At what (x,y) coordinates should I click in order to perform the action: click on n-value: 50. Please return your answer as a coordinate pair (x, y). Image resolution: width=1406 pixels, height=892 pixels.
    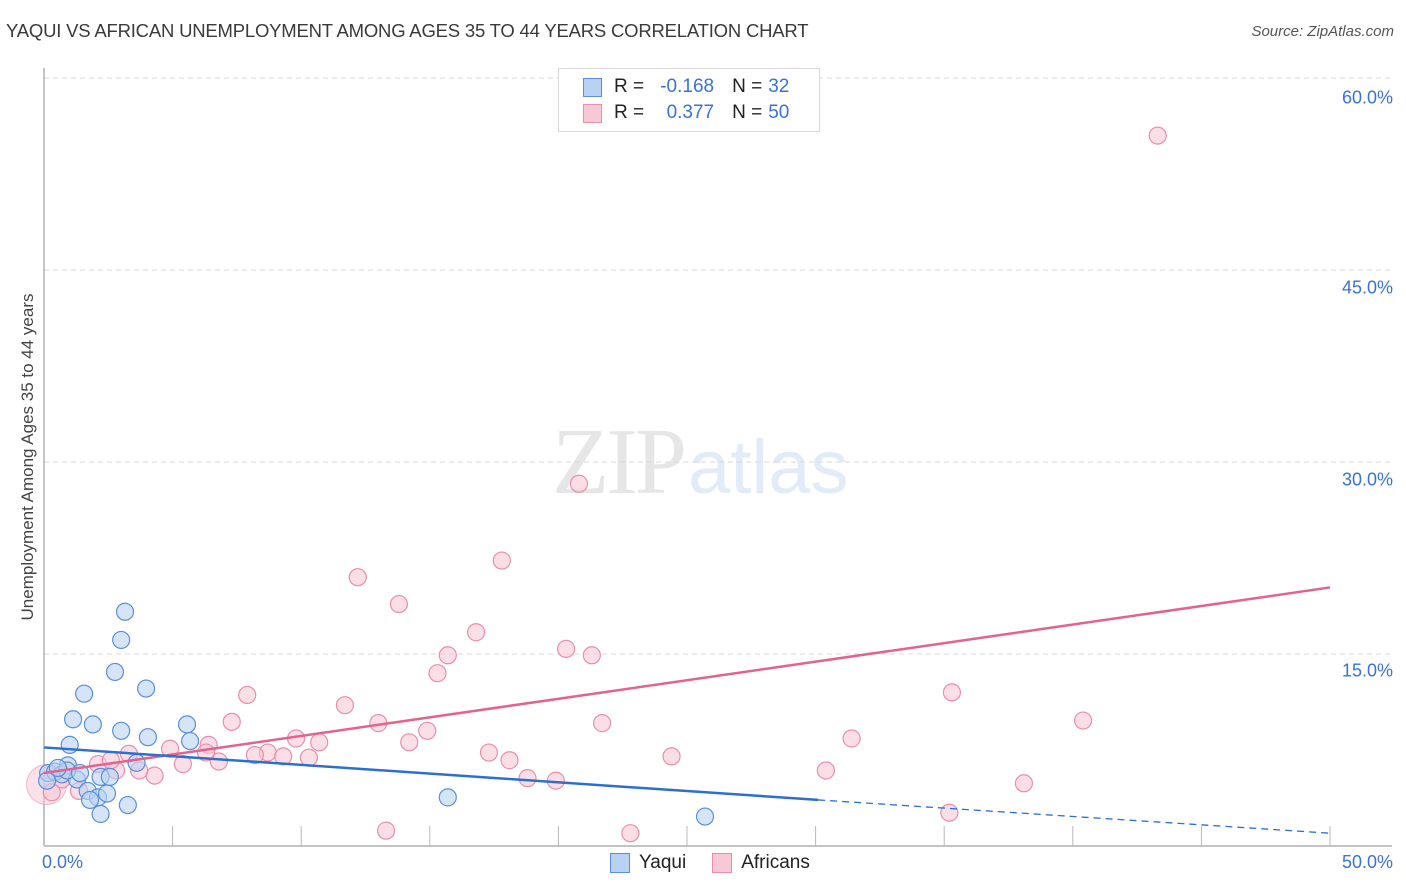
    Looking at the image, I should click on (779, 112).